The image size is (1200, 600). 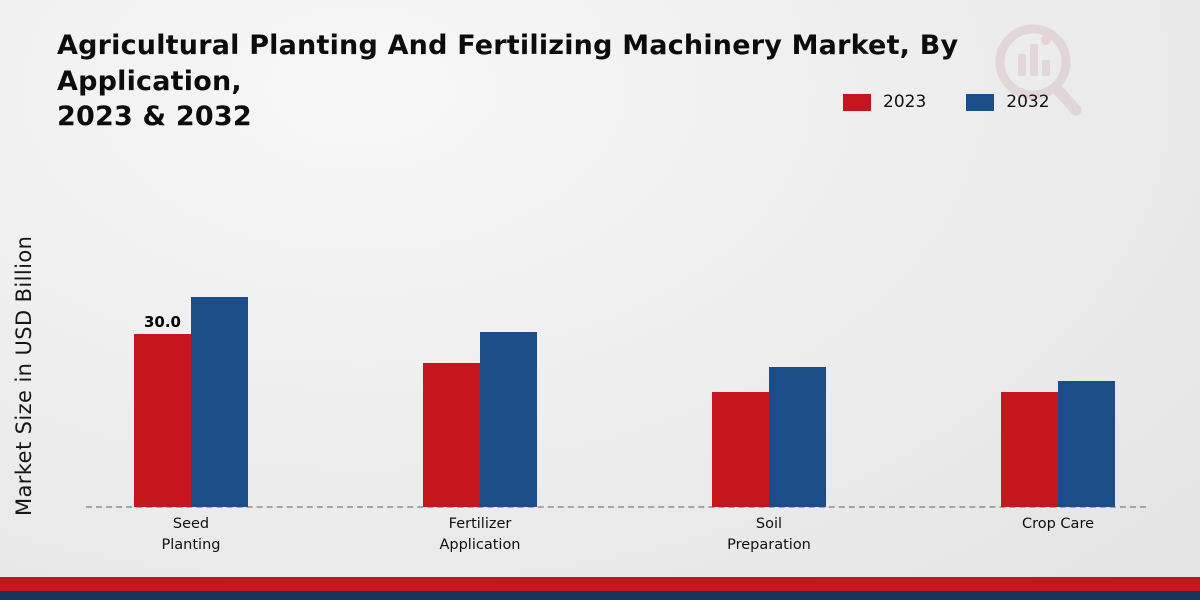 I want to click on category-label-fertilizer-application: Fertilizer Application, so click(x=480, y=535).